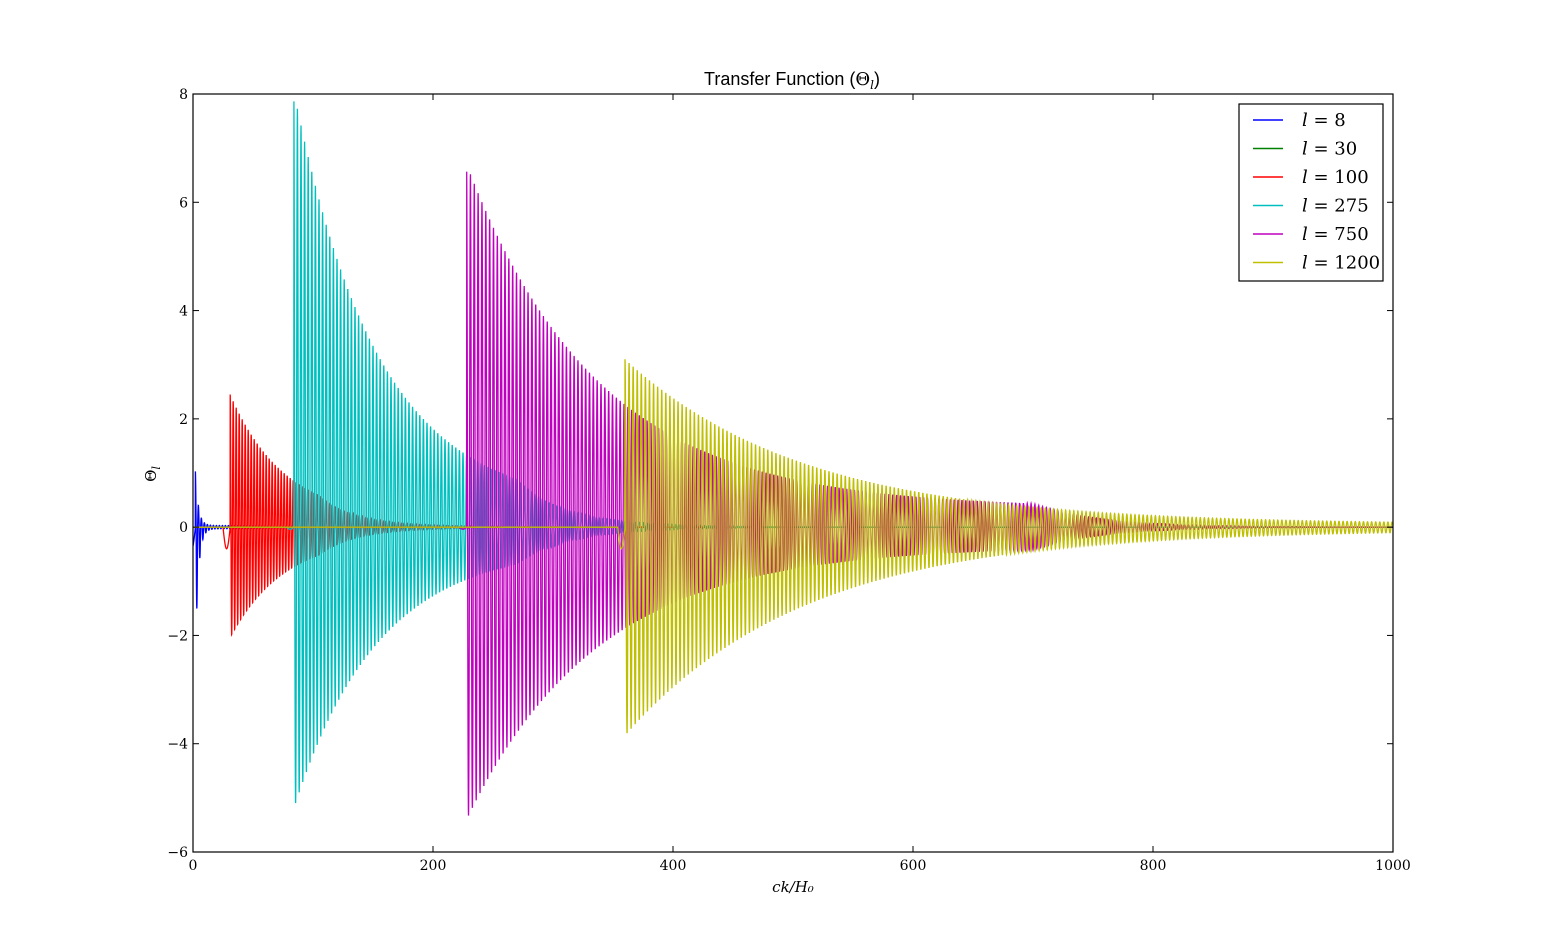 This screenshot has height=947, width=1547. What do you see at coordinates (793, 887) in the screenshot?
I see `x-axis-label: ck/H₀` at bounding box center [793, 887].